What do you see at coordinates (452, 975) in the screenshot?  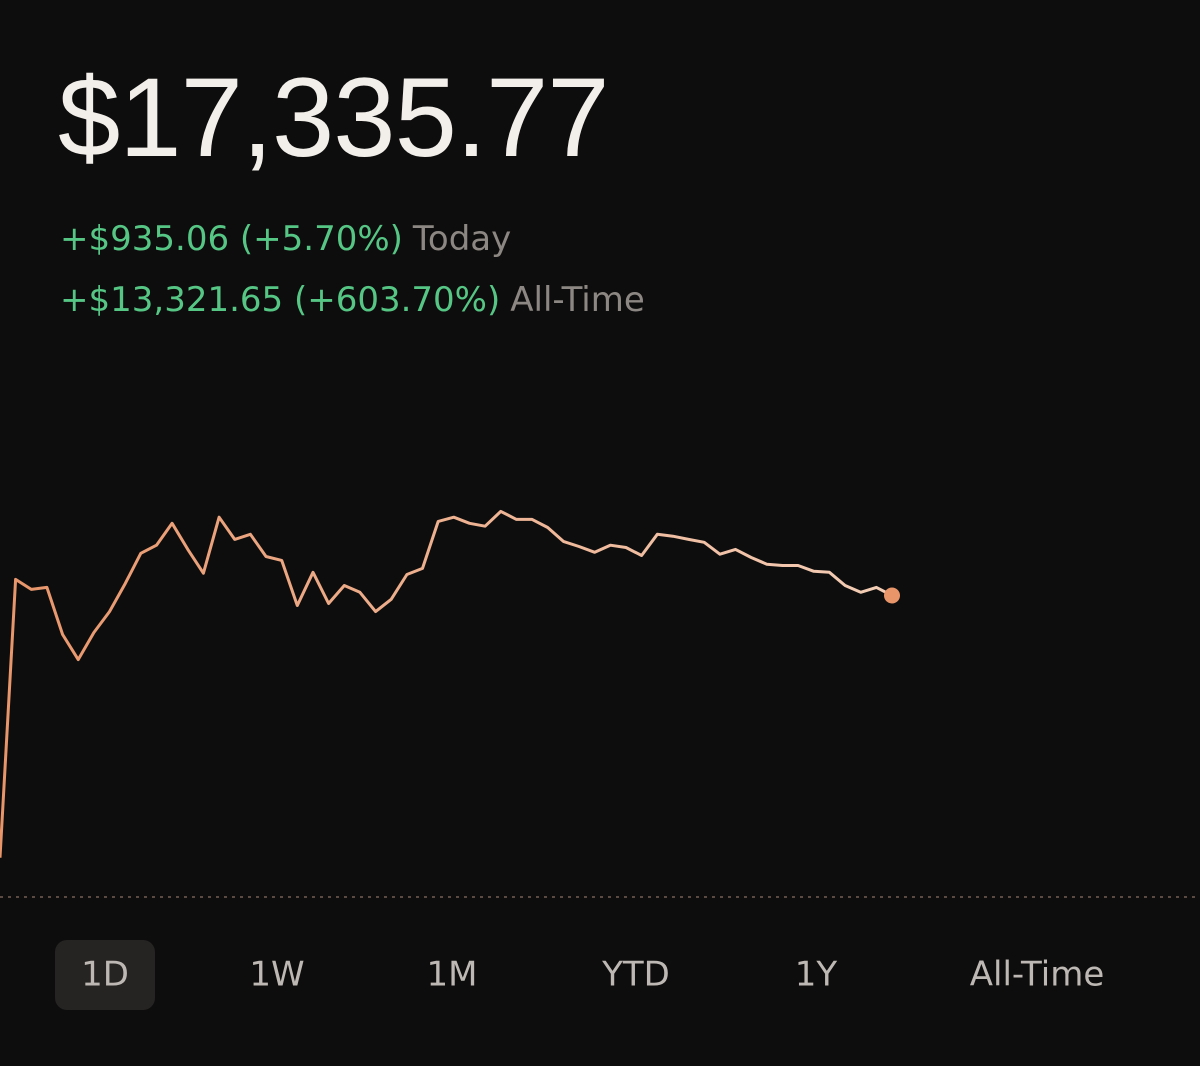 I see `tab: 1M` at bounding box center [452, 975].